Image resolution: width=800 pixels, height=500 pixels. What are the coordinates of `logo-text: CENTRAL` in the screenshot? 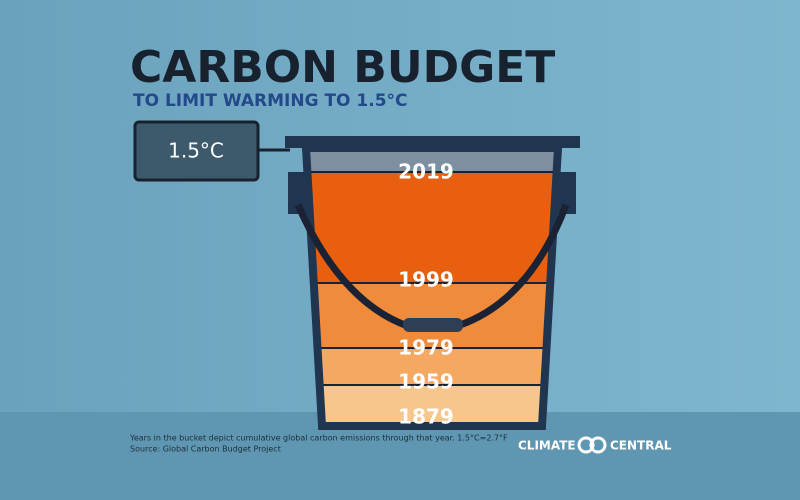 It's located at (641, 446).